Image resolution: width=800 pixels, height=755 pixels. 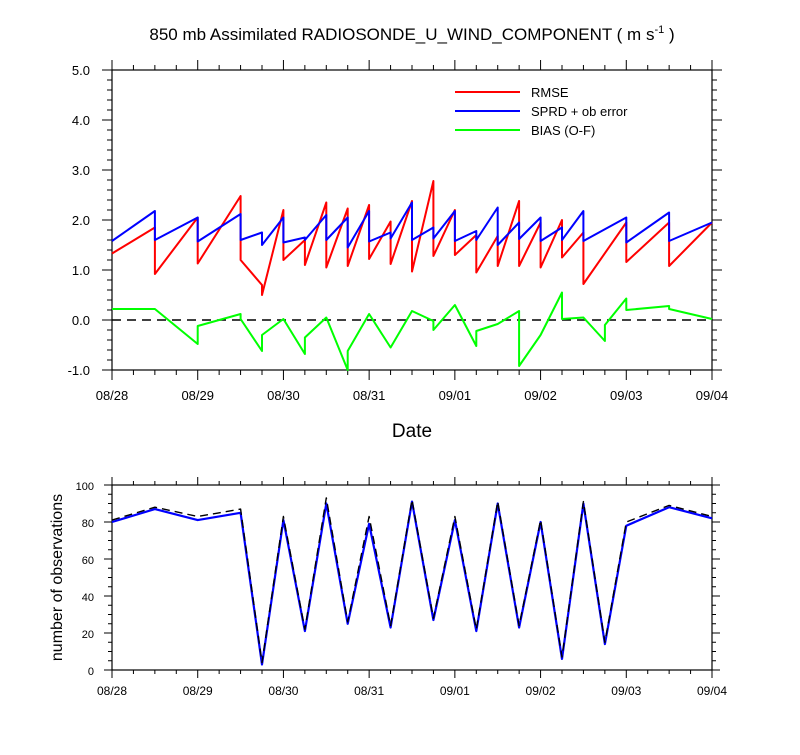 What do you see at coordinates (81, 270) in the screenshot?
I see `y-tick-label: 1.0` at bounding box center [81, 270].